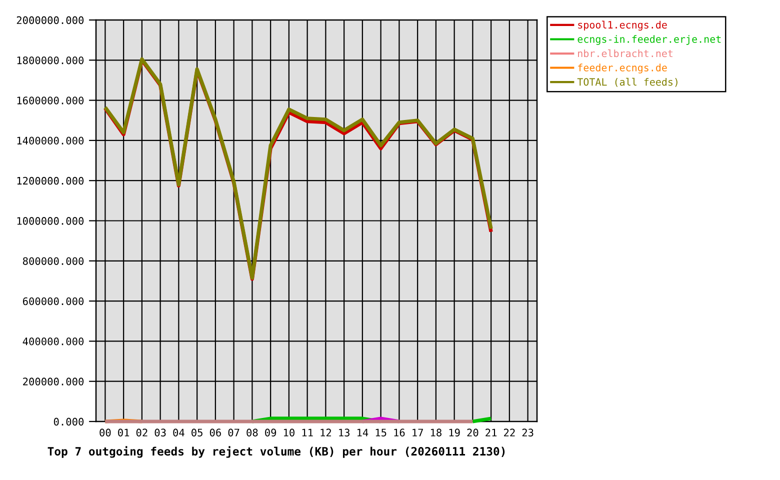 The width and height of the screenshot is (780, 480). I want to click on y-tick-label: 800000.000, so click(53, 261).